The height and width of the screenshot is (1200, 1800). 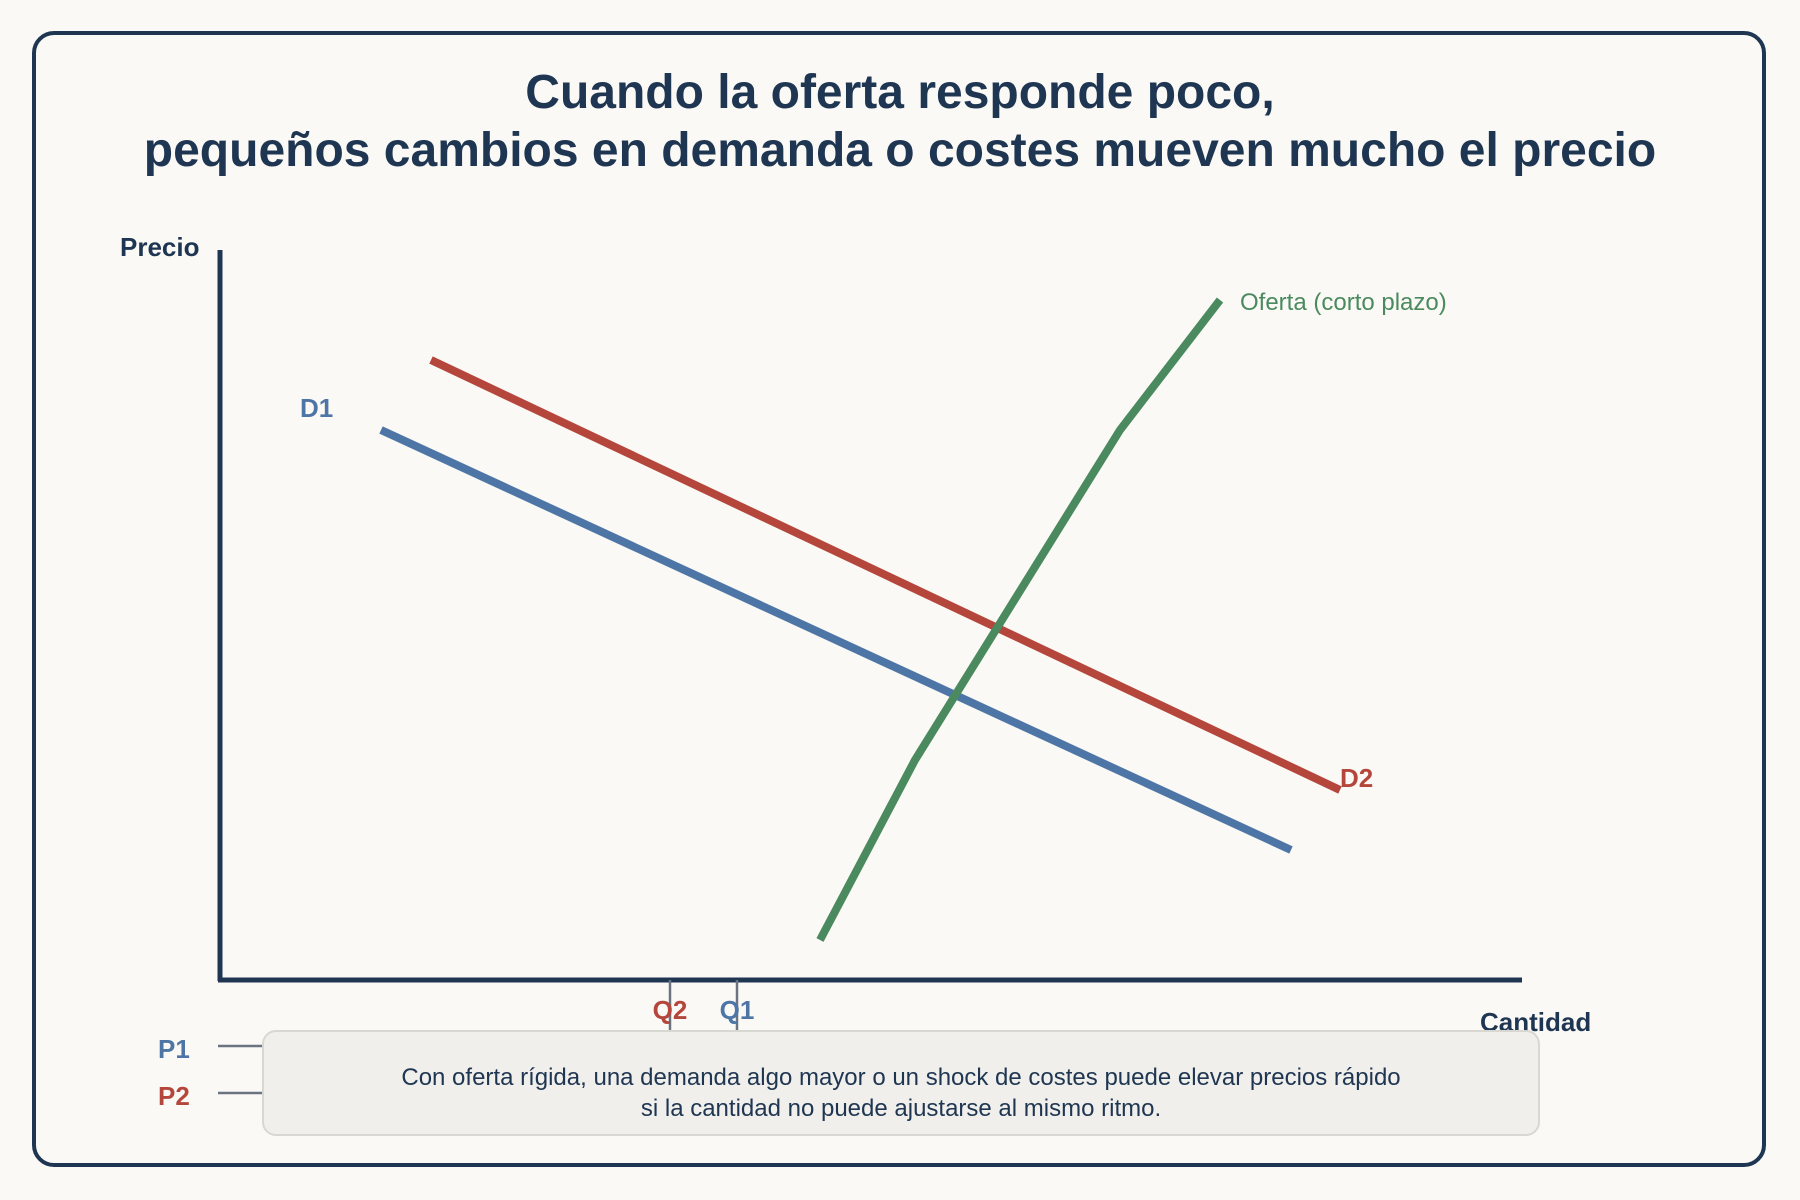 I want to click on demand-label-d2: D2, so click(x=1356, y=778).